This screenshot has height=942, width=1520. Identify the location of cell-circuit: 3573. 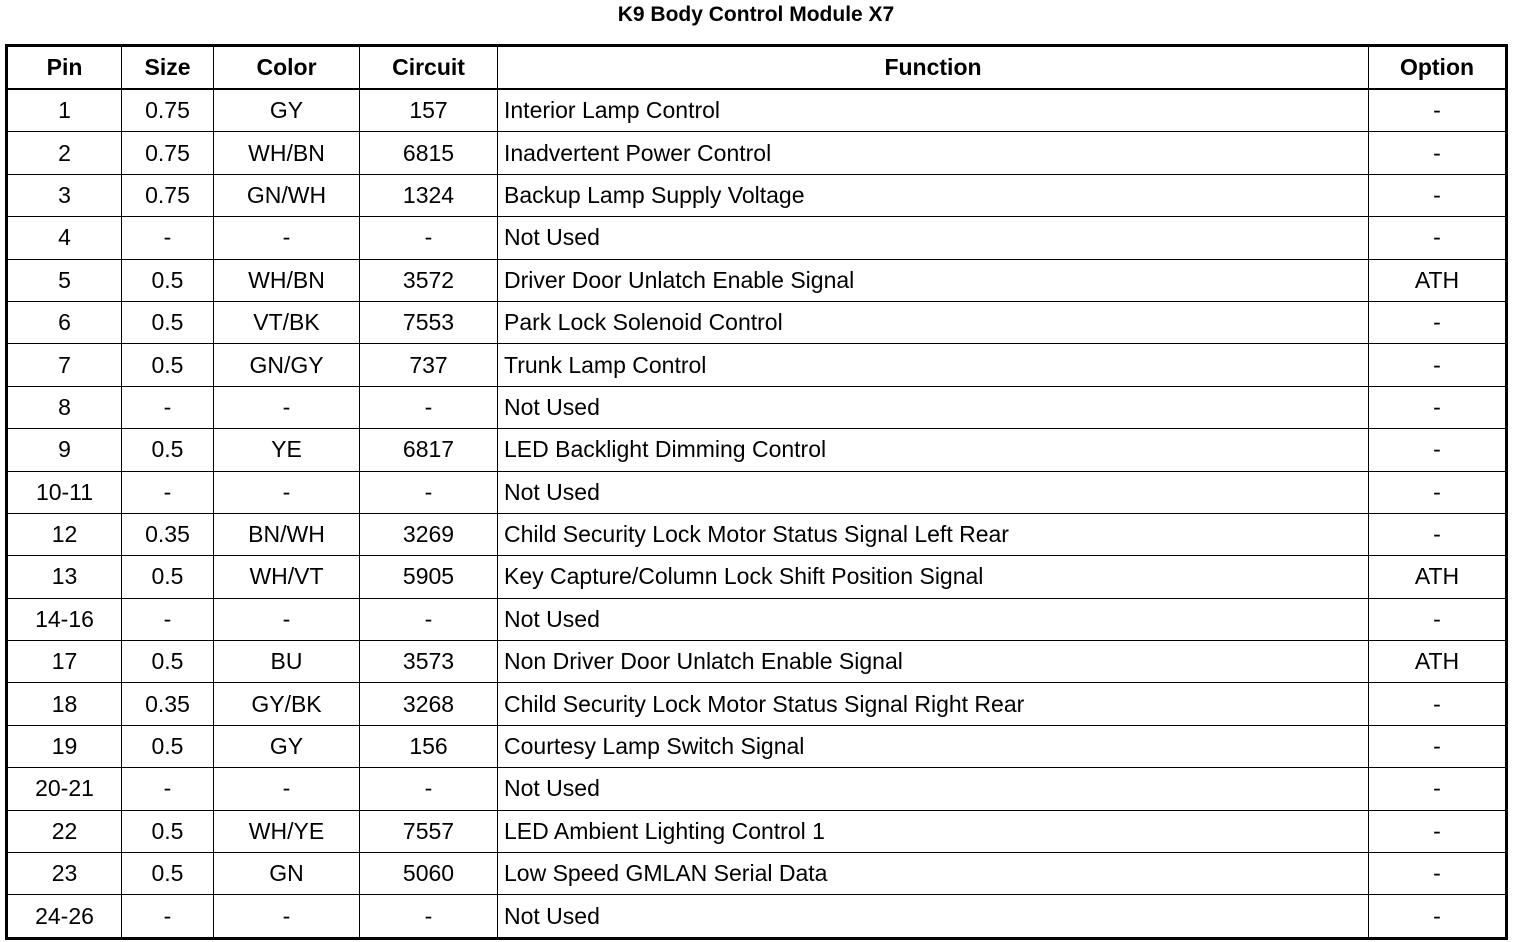
(428, 662).